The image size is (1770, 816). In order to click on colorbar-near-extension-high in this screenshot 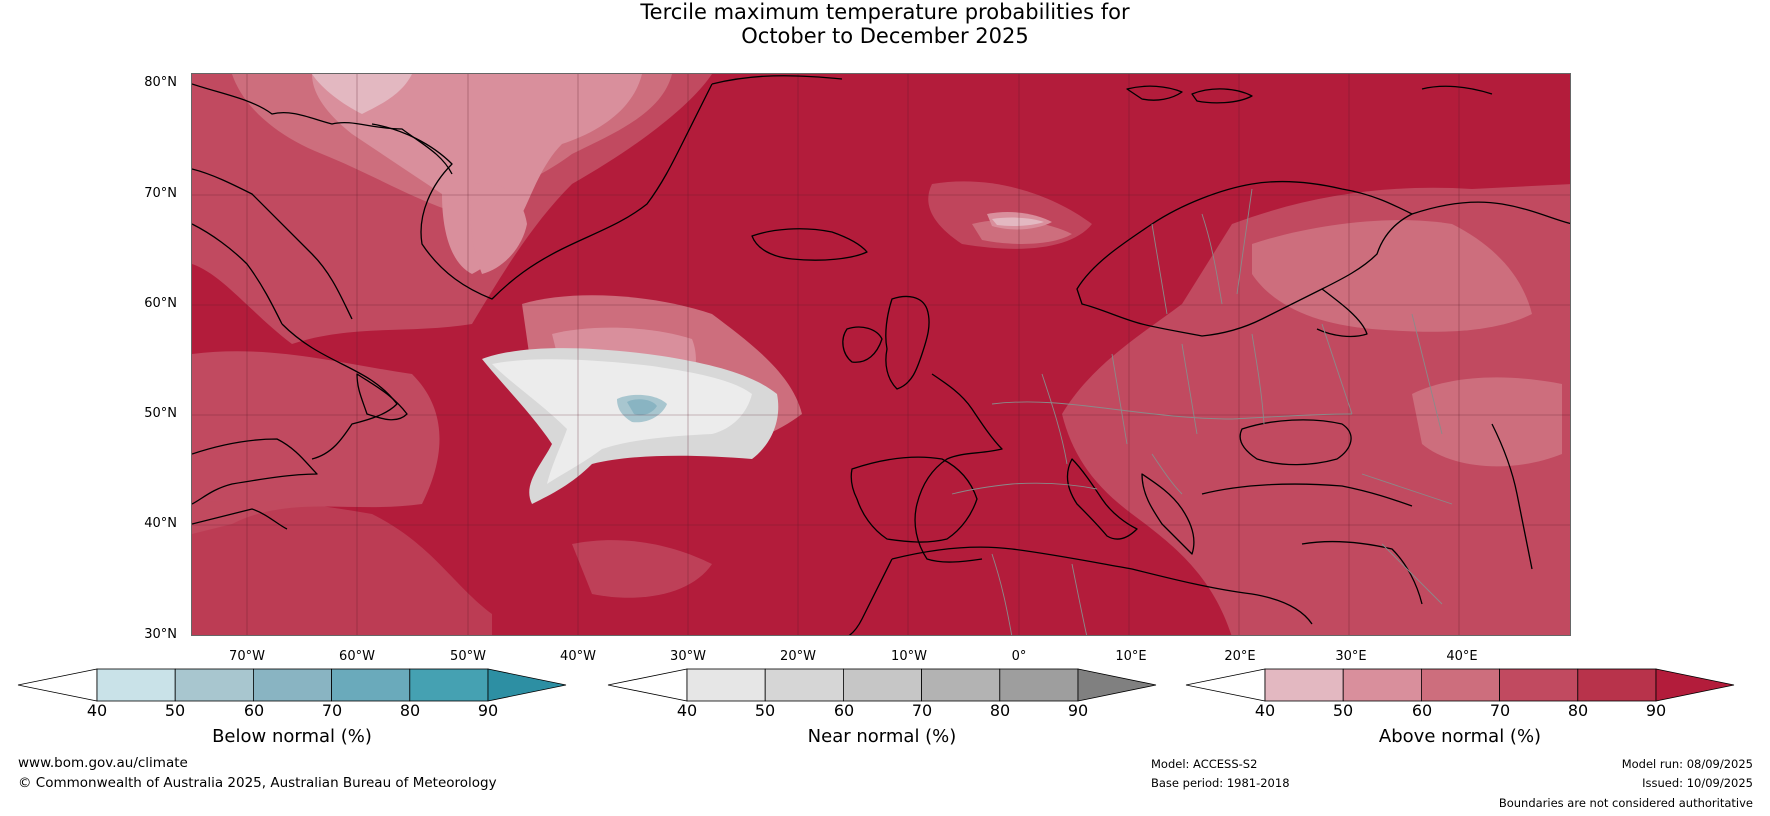, I will do `click(1117, 685)`.